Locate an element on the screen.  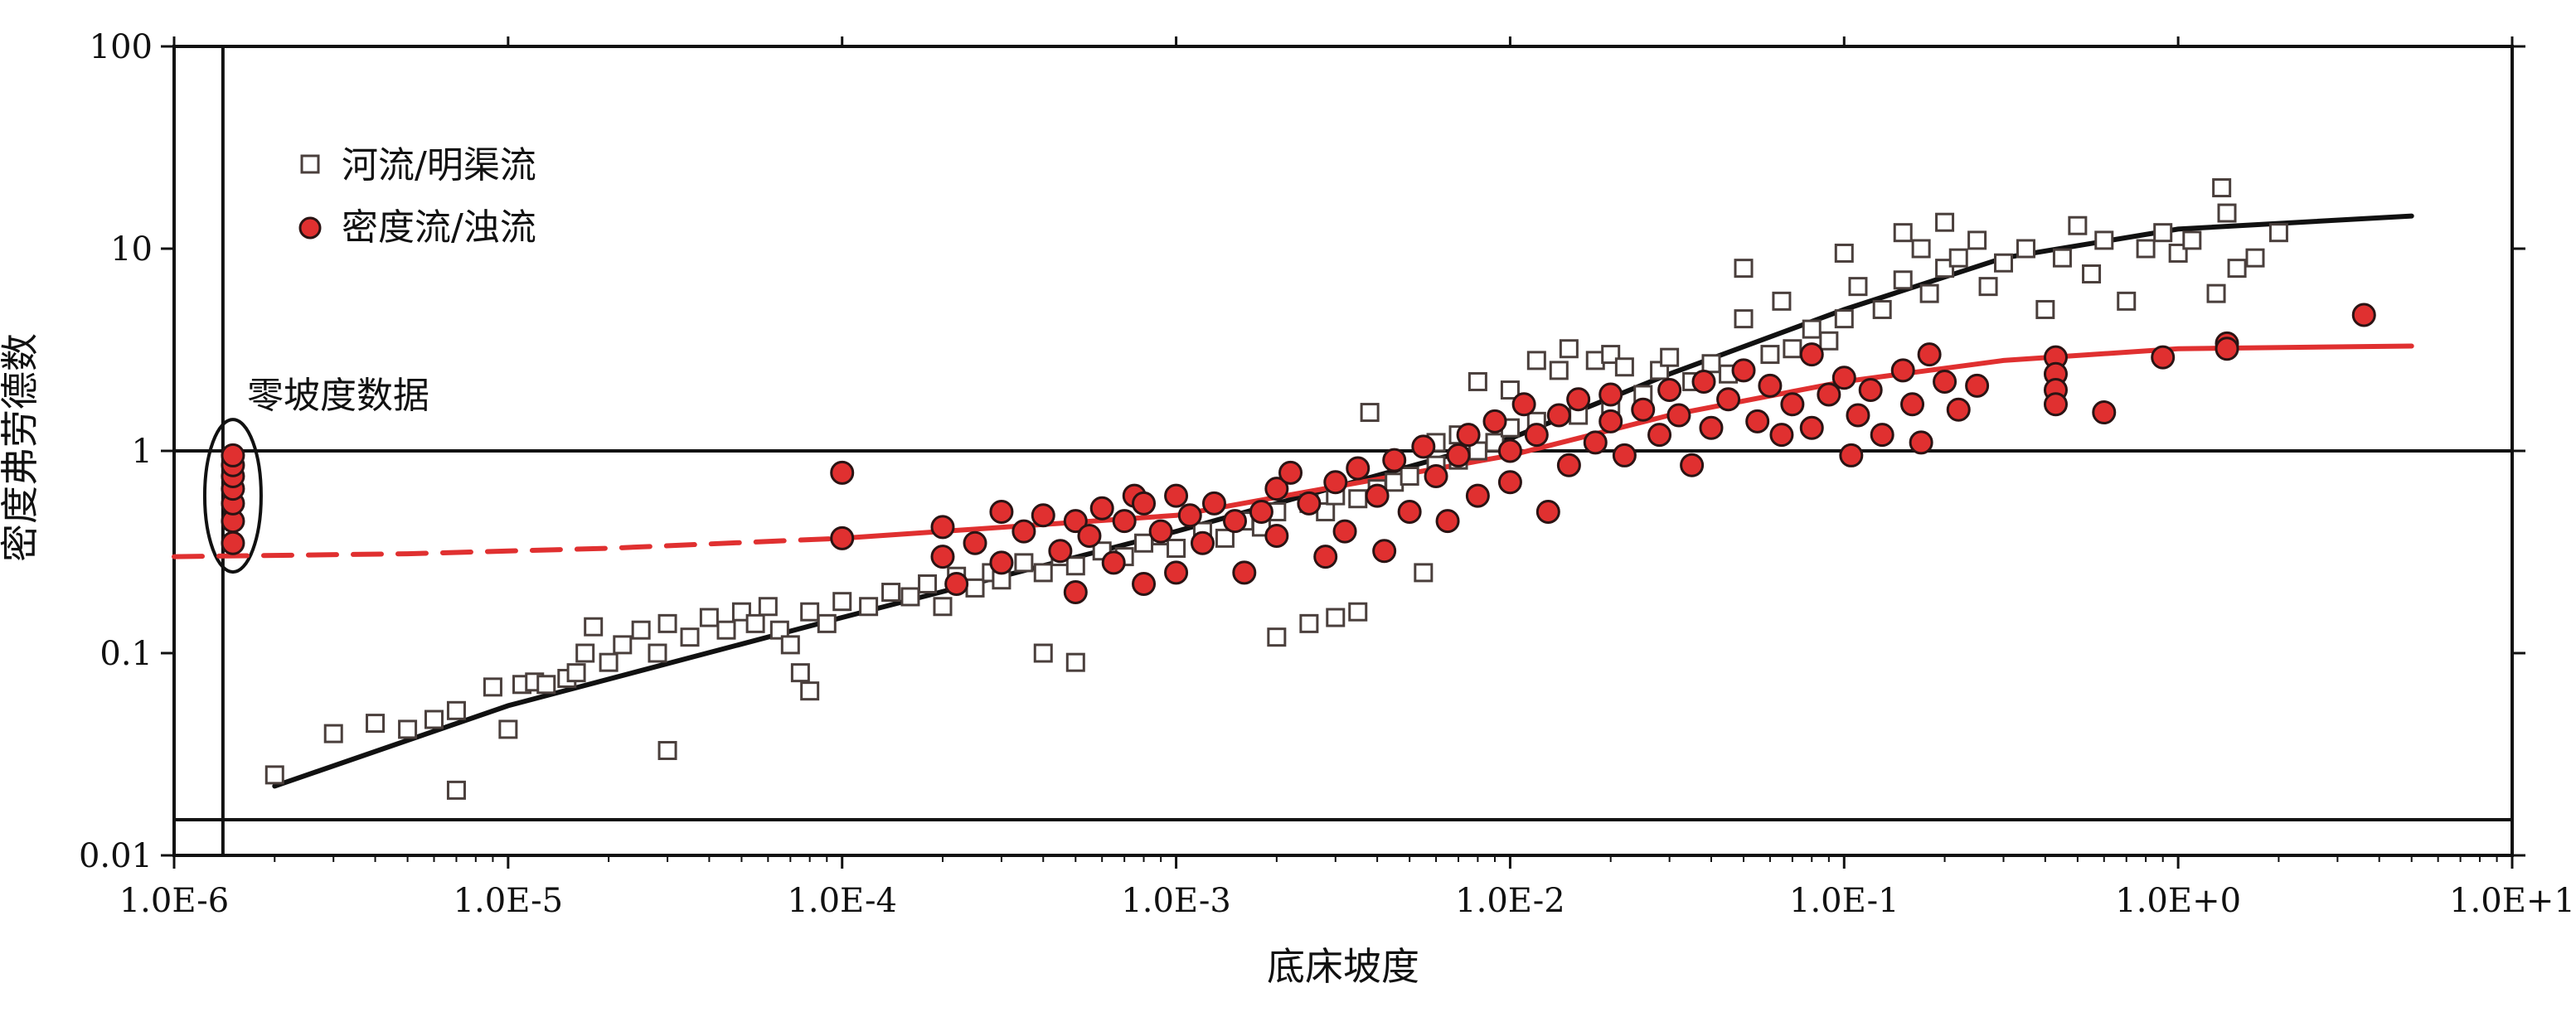
y-tick-label: 0.1 is located at coordinates (126, 654).